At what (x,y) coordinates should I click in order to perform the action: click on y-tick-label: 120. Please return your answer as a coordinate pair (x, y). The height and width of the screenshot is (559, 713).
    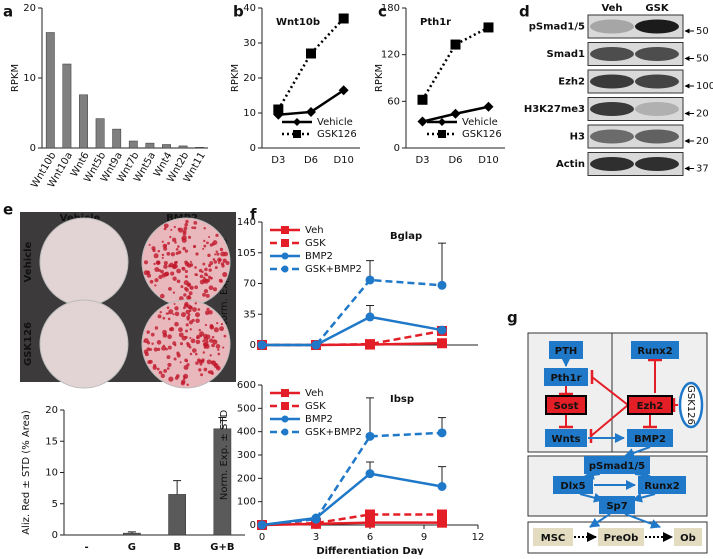
    Looking at the image, I should click on (390, 55).